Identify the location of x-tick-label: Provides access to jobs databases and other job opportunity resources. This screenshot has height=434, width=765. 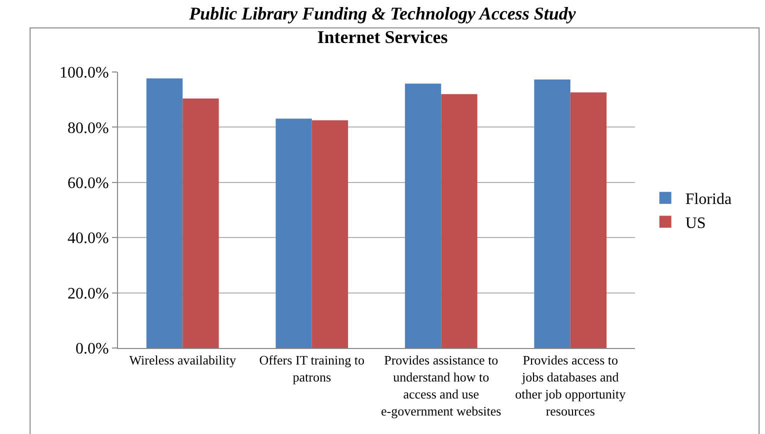
(570, 385).